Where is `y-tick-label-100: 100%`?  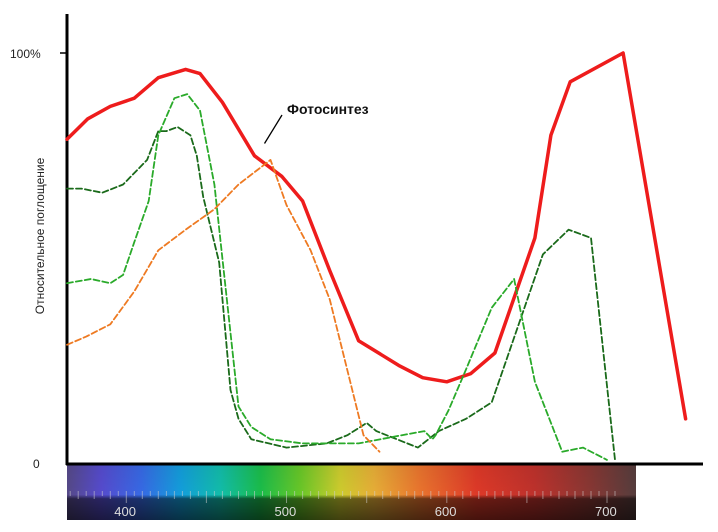
y-tick-label-100: 100% is located at coordinates (25, 54).